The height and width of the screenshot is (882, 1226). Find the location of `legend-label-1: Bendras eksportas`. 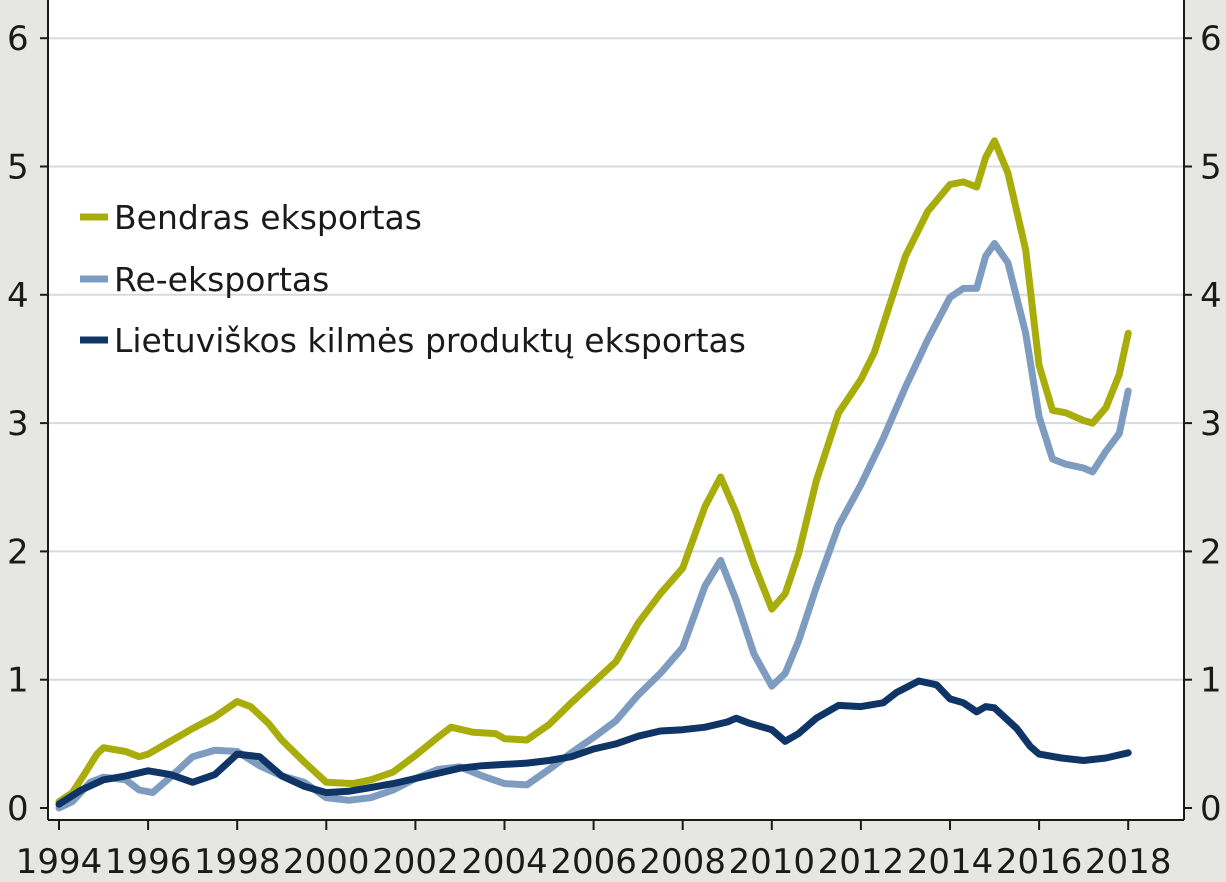

legend-label-1: Bendras eksportas is located at coordinates (268, 217).